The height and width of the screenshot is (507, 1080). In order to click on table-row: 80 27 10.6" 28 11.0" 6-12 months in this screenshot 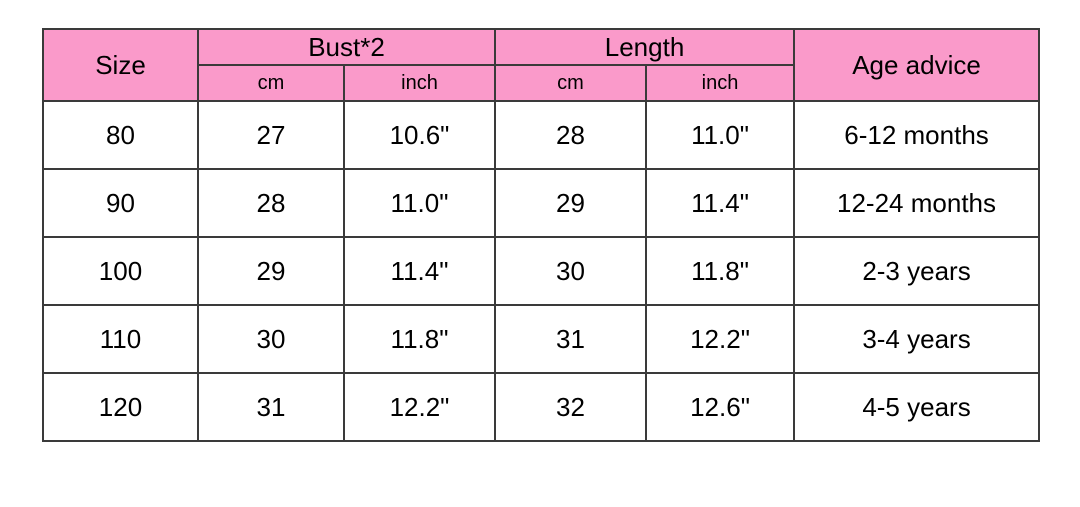, I will do `click(541, 135)`.